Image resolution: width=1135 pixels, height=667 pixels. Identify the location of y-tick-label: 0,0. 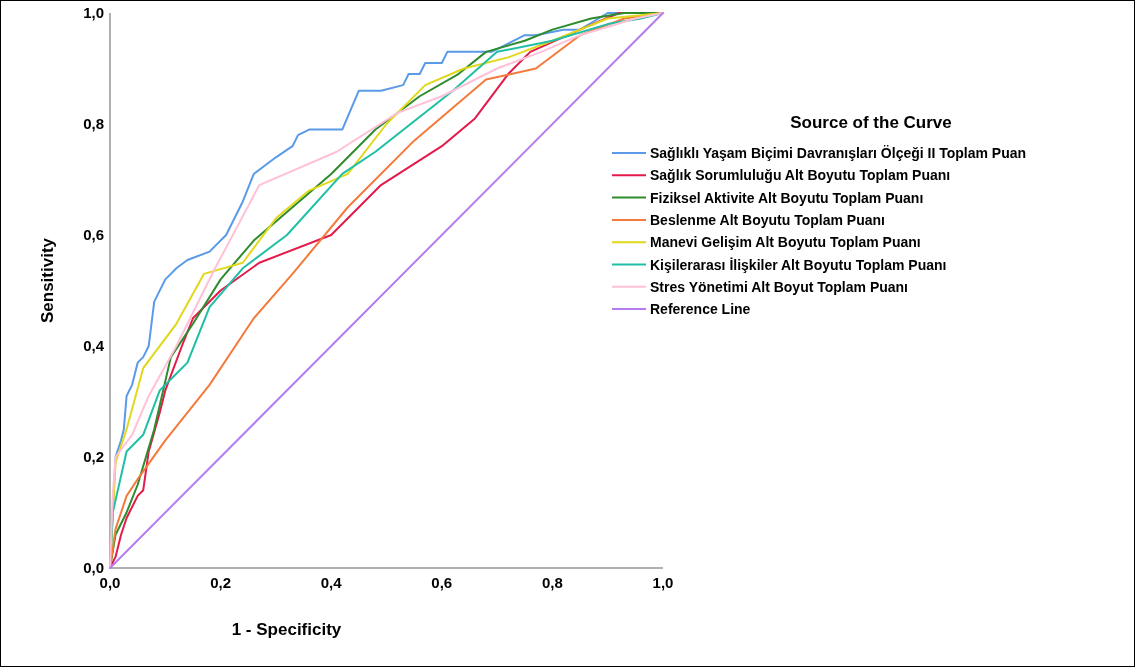
(93, 567).